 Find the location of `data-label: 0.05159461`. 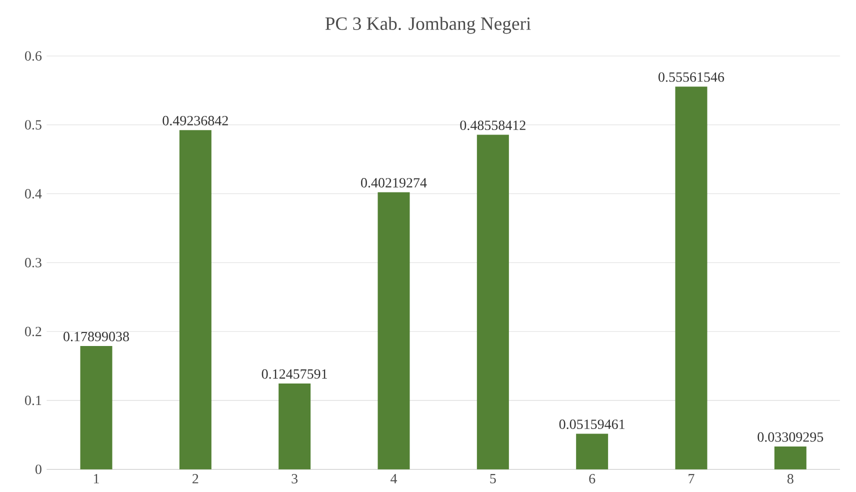

data-label: 0.05159461 is located at coordinates (591, 425).